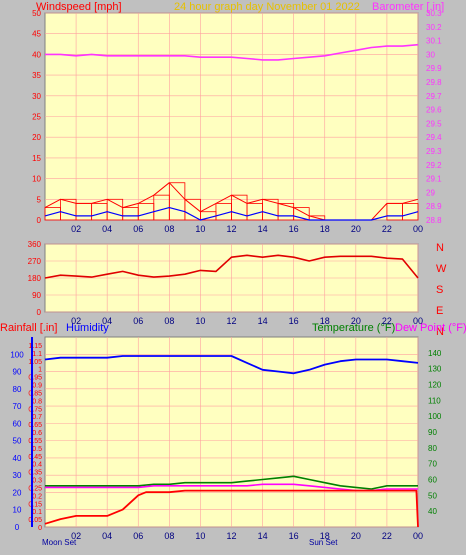 This screenshot has width=466, height=555. What do you see at coordinates (434, 13) in the screenshot?
I see `baro-y-tick-label: 30.3` at bounding box center [434, 13].